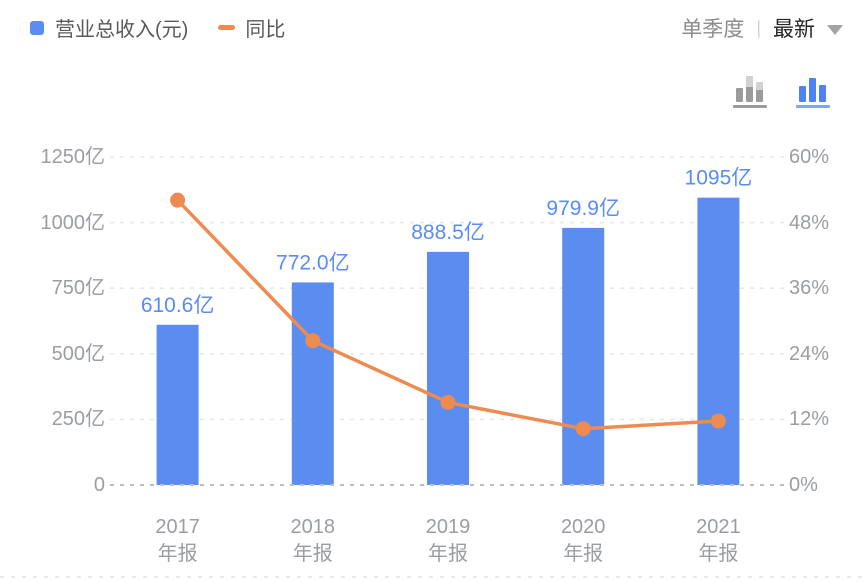 The image size is (862, 582). Describe the element at coordinates (781, 91) in the screenshot. I see `chart-style-toggle` at that location.